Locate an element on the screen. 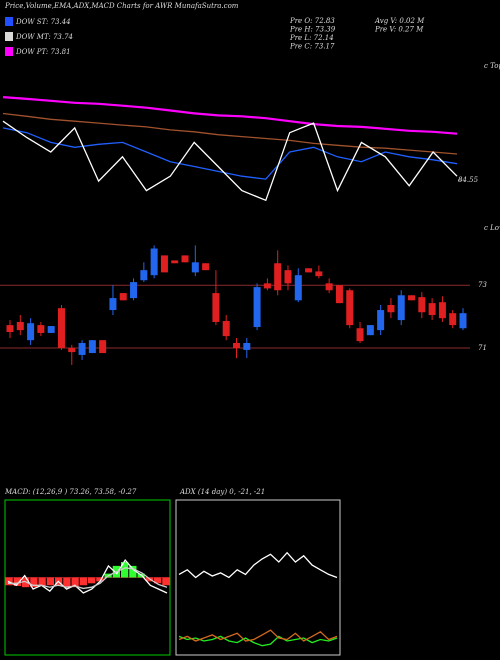 The image size is (500, 660). panel-frame is located at coordinates (258, 577).